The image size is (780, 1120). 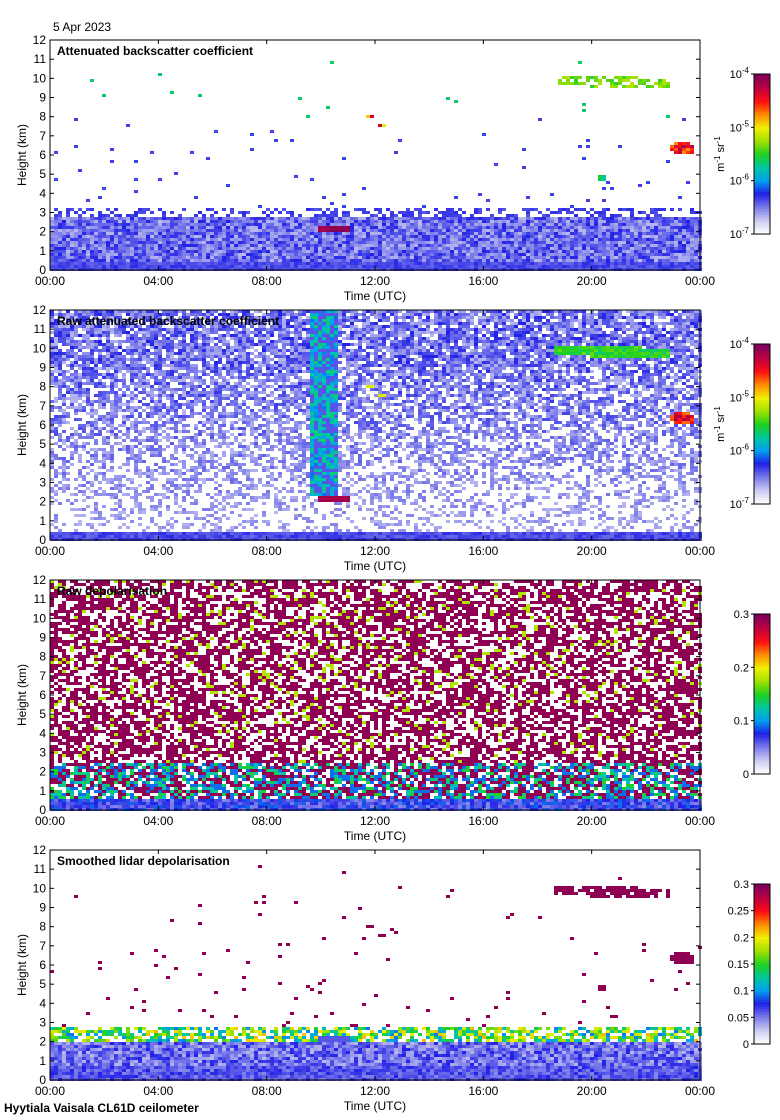 What do you see at coordinates (738, 912) in the screenshot?
I see `colorbar-tick-label: 0.25` at bounding box center [738, 912].